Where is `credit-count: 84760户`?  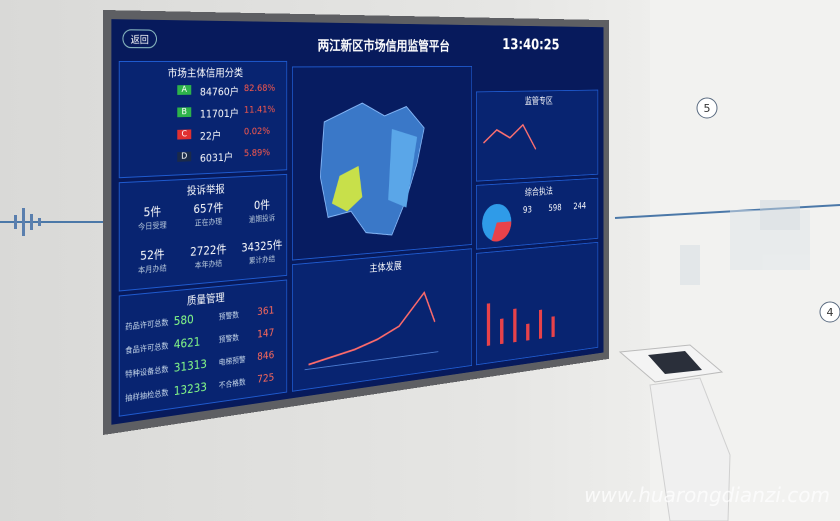
credit-count: 84760户 is located at coordinates (219, 92).